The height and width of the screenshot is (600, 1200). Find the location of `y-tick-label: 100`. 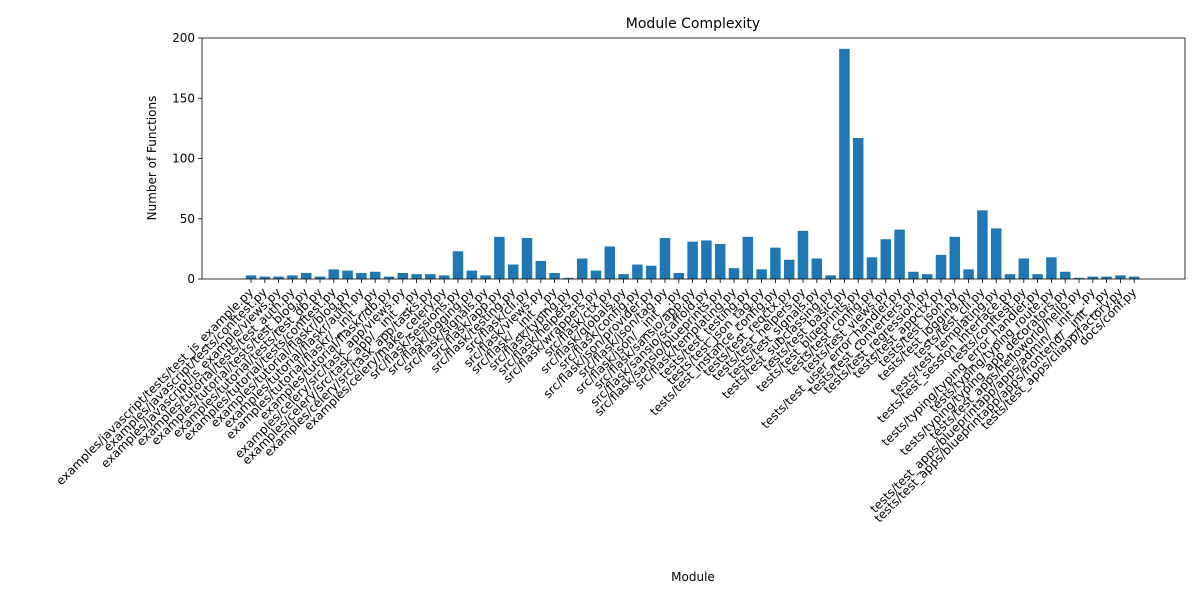

y-tick-label: 100 is located at coordinates (183, 159).